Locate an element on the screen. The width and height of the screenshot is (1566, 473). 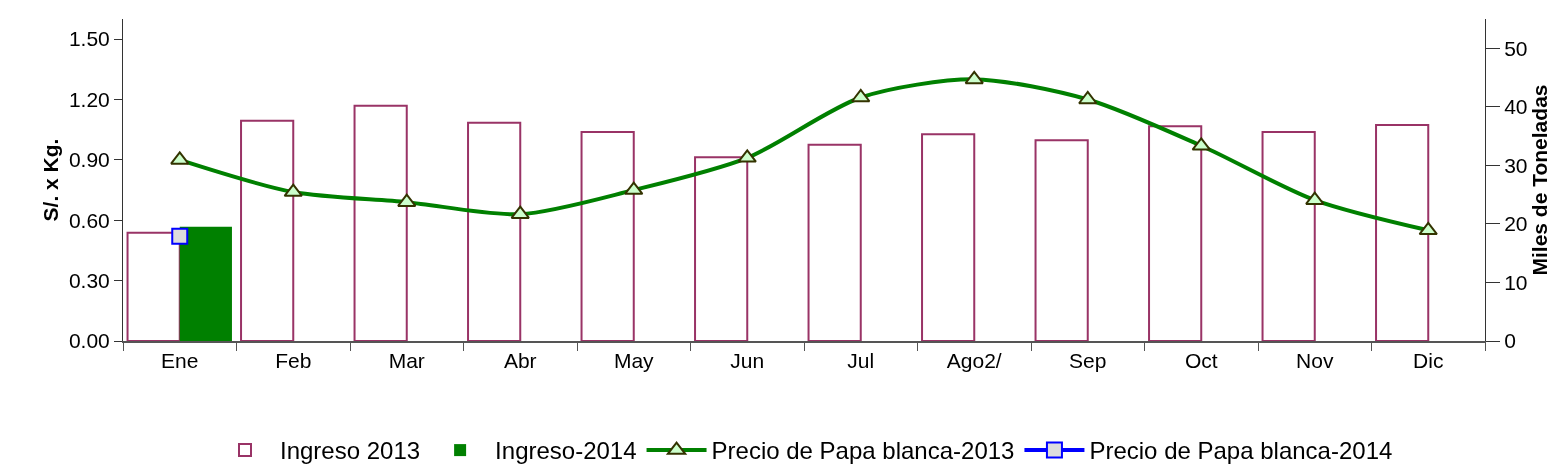
y-tick-label: 0.60 is located at coordinates (89, 220).